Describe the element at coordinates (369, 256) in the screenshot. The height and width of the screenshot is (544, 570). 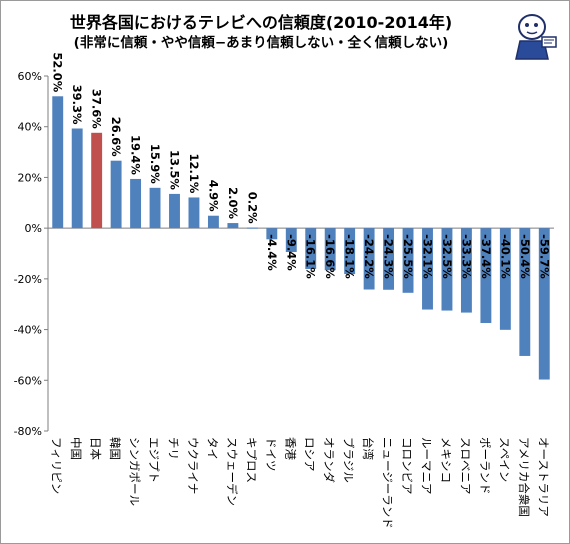
I see `value-label: -24.2%` at that location.